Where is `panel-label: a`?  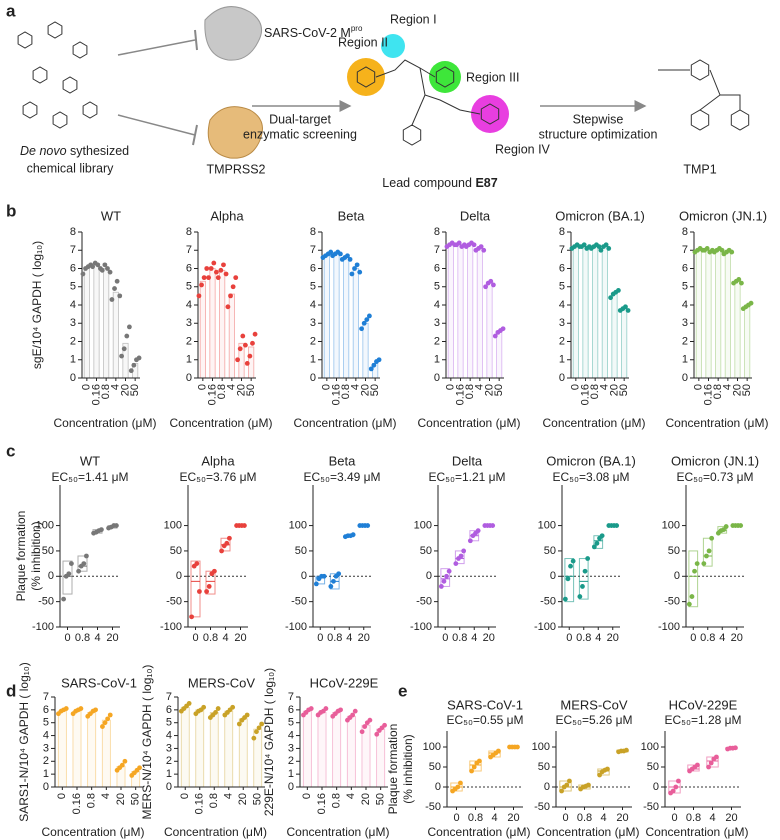 panel-label: a is located at coordinates (11, 10).